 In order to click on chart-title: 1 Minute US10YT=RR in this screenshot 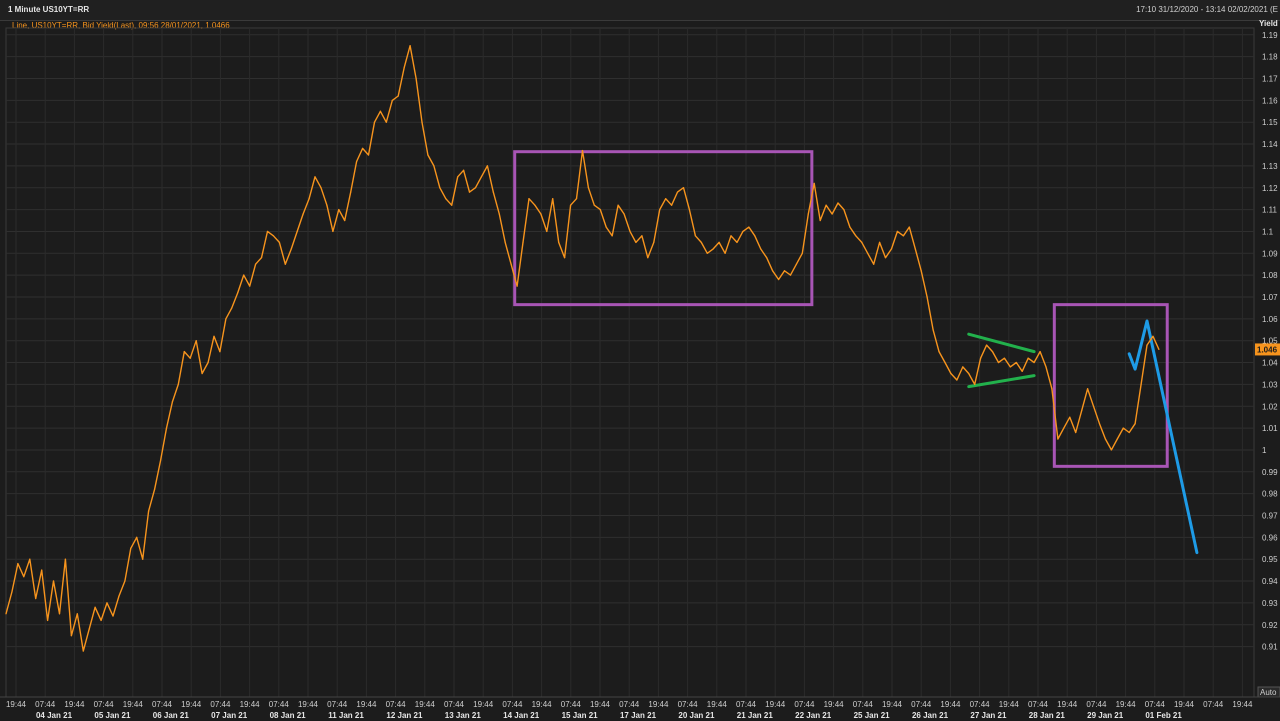, I will do `click(49, 9)`.